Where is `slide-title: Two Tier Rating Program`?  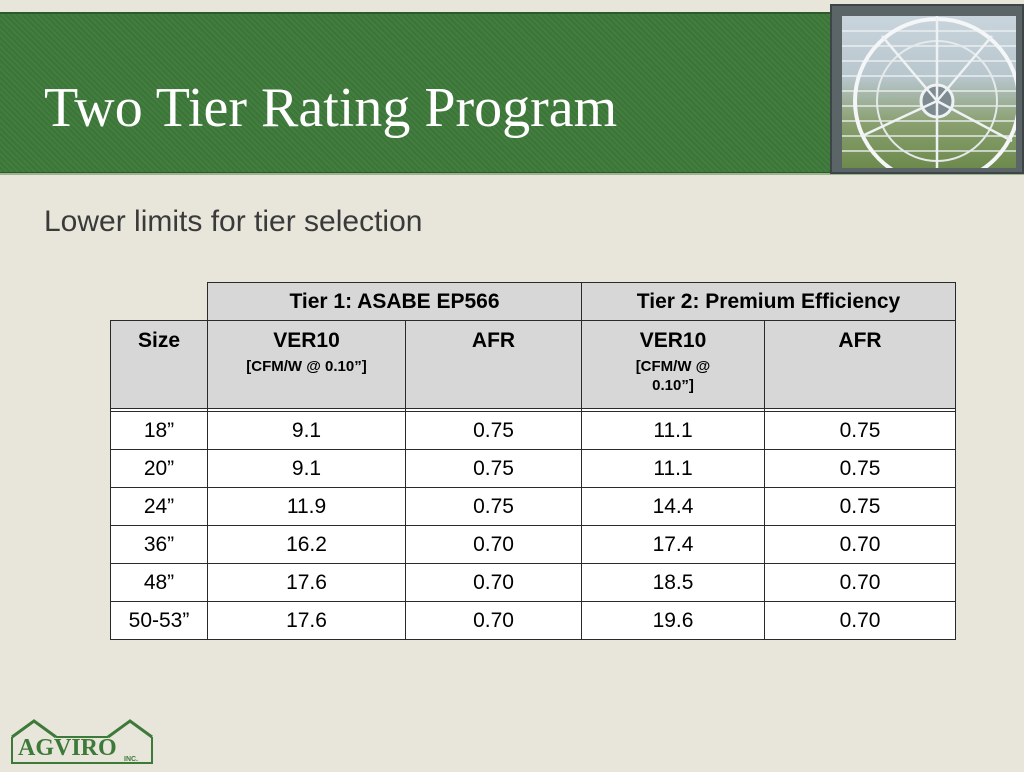 slide-title: Two Tier Rating Program is located at coordinates (331, 108).